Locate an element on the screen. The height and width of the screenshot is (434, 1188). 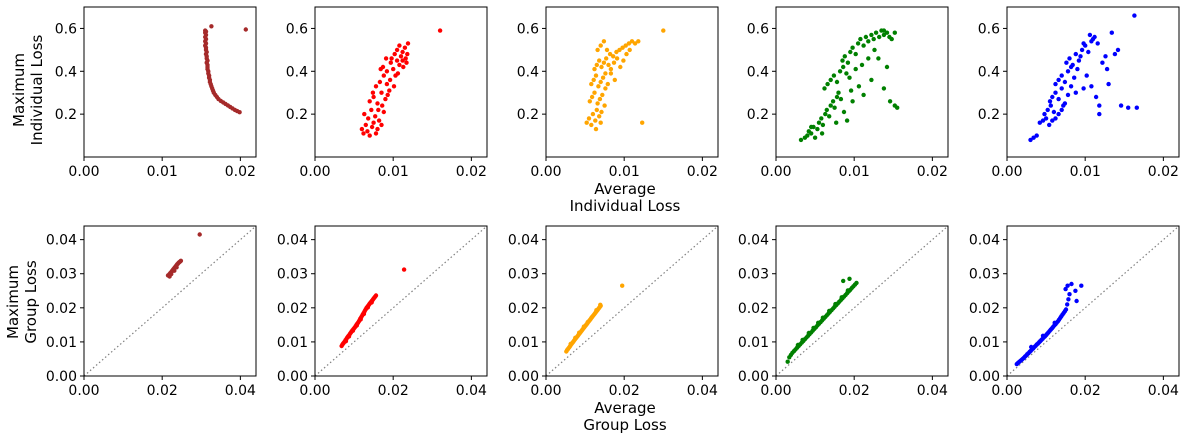
panel-r2-c3: 0.00 0.02 0.04 0.00 0.01 0.02 0.03 0.04 is located at coordinates (613, 312).